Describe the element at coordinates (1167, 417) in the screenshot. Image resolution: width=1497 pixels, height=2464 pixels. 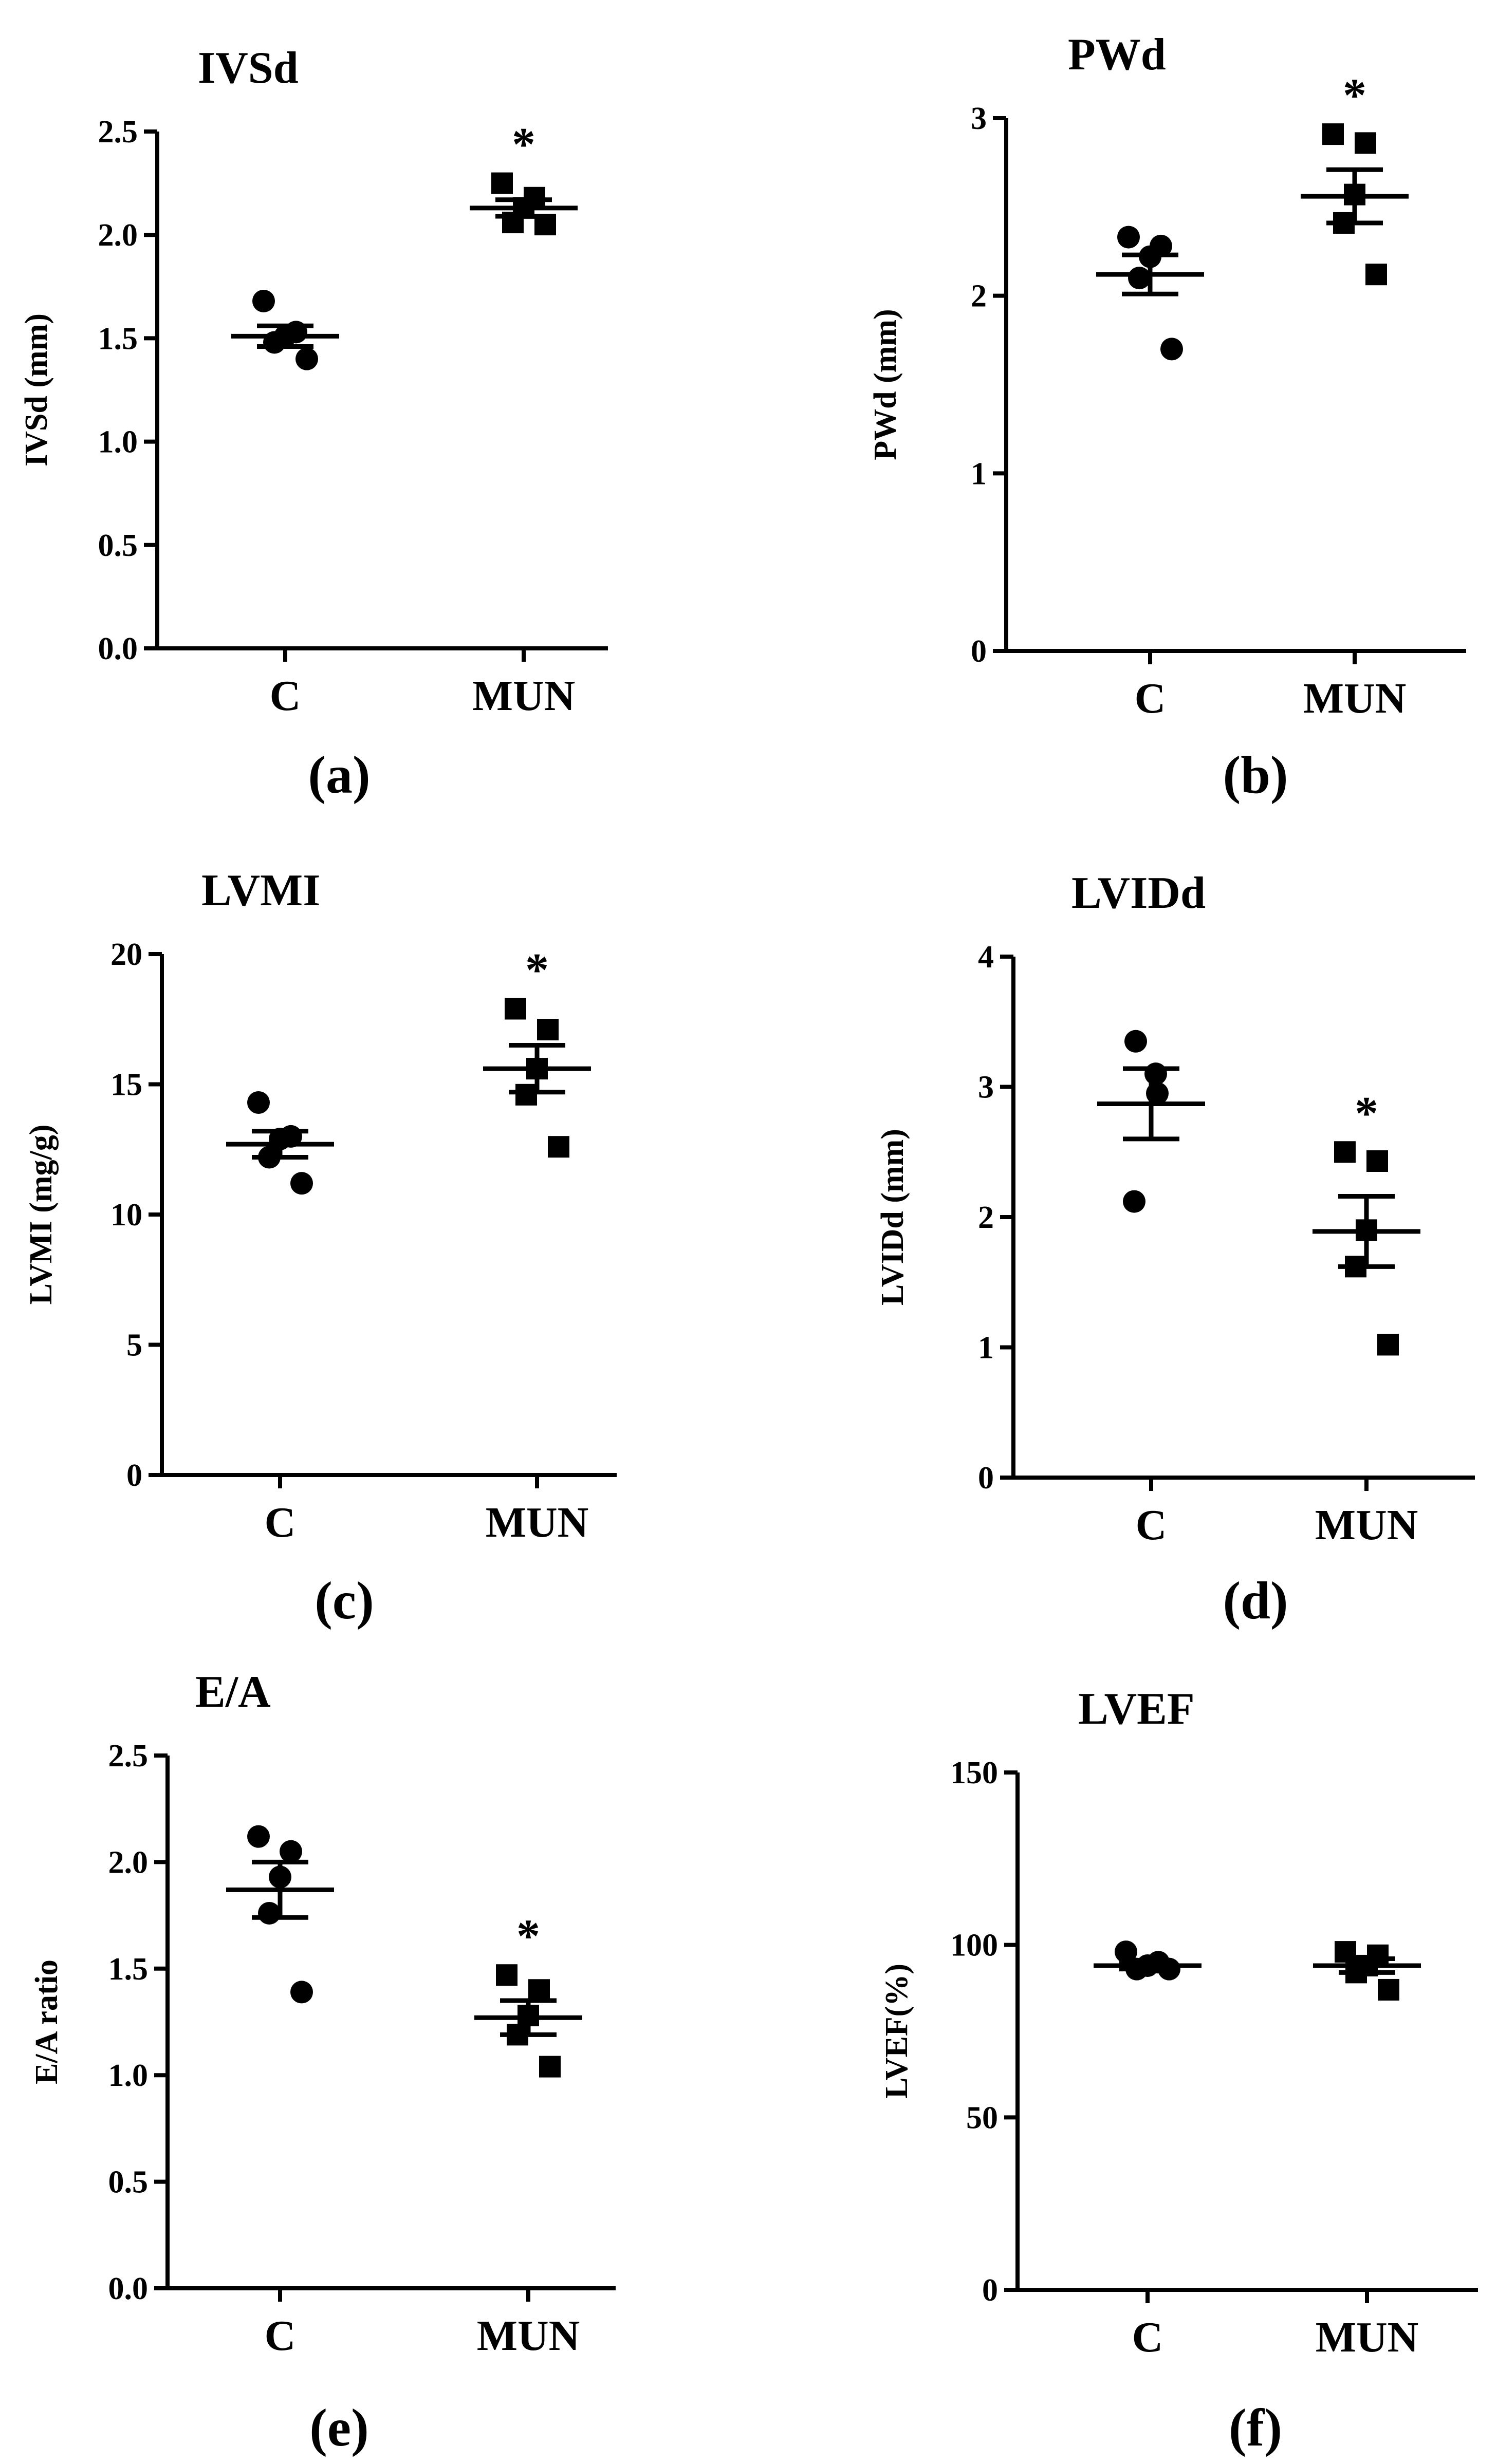
I see `chart-panel: PWd 0 1 2 3 PWd (mm) C MUN * (b)` at that location.